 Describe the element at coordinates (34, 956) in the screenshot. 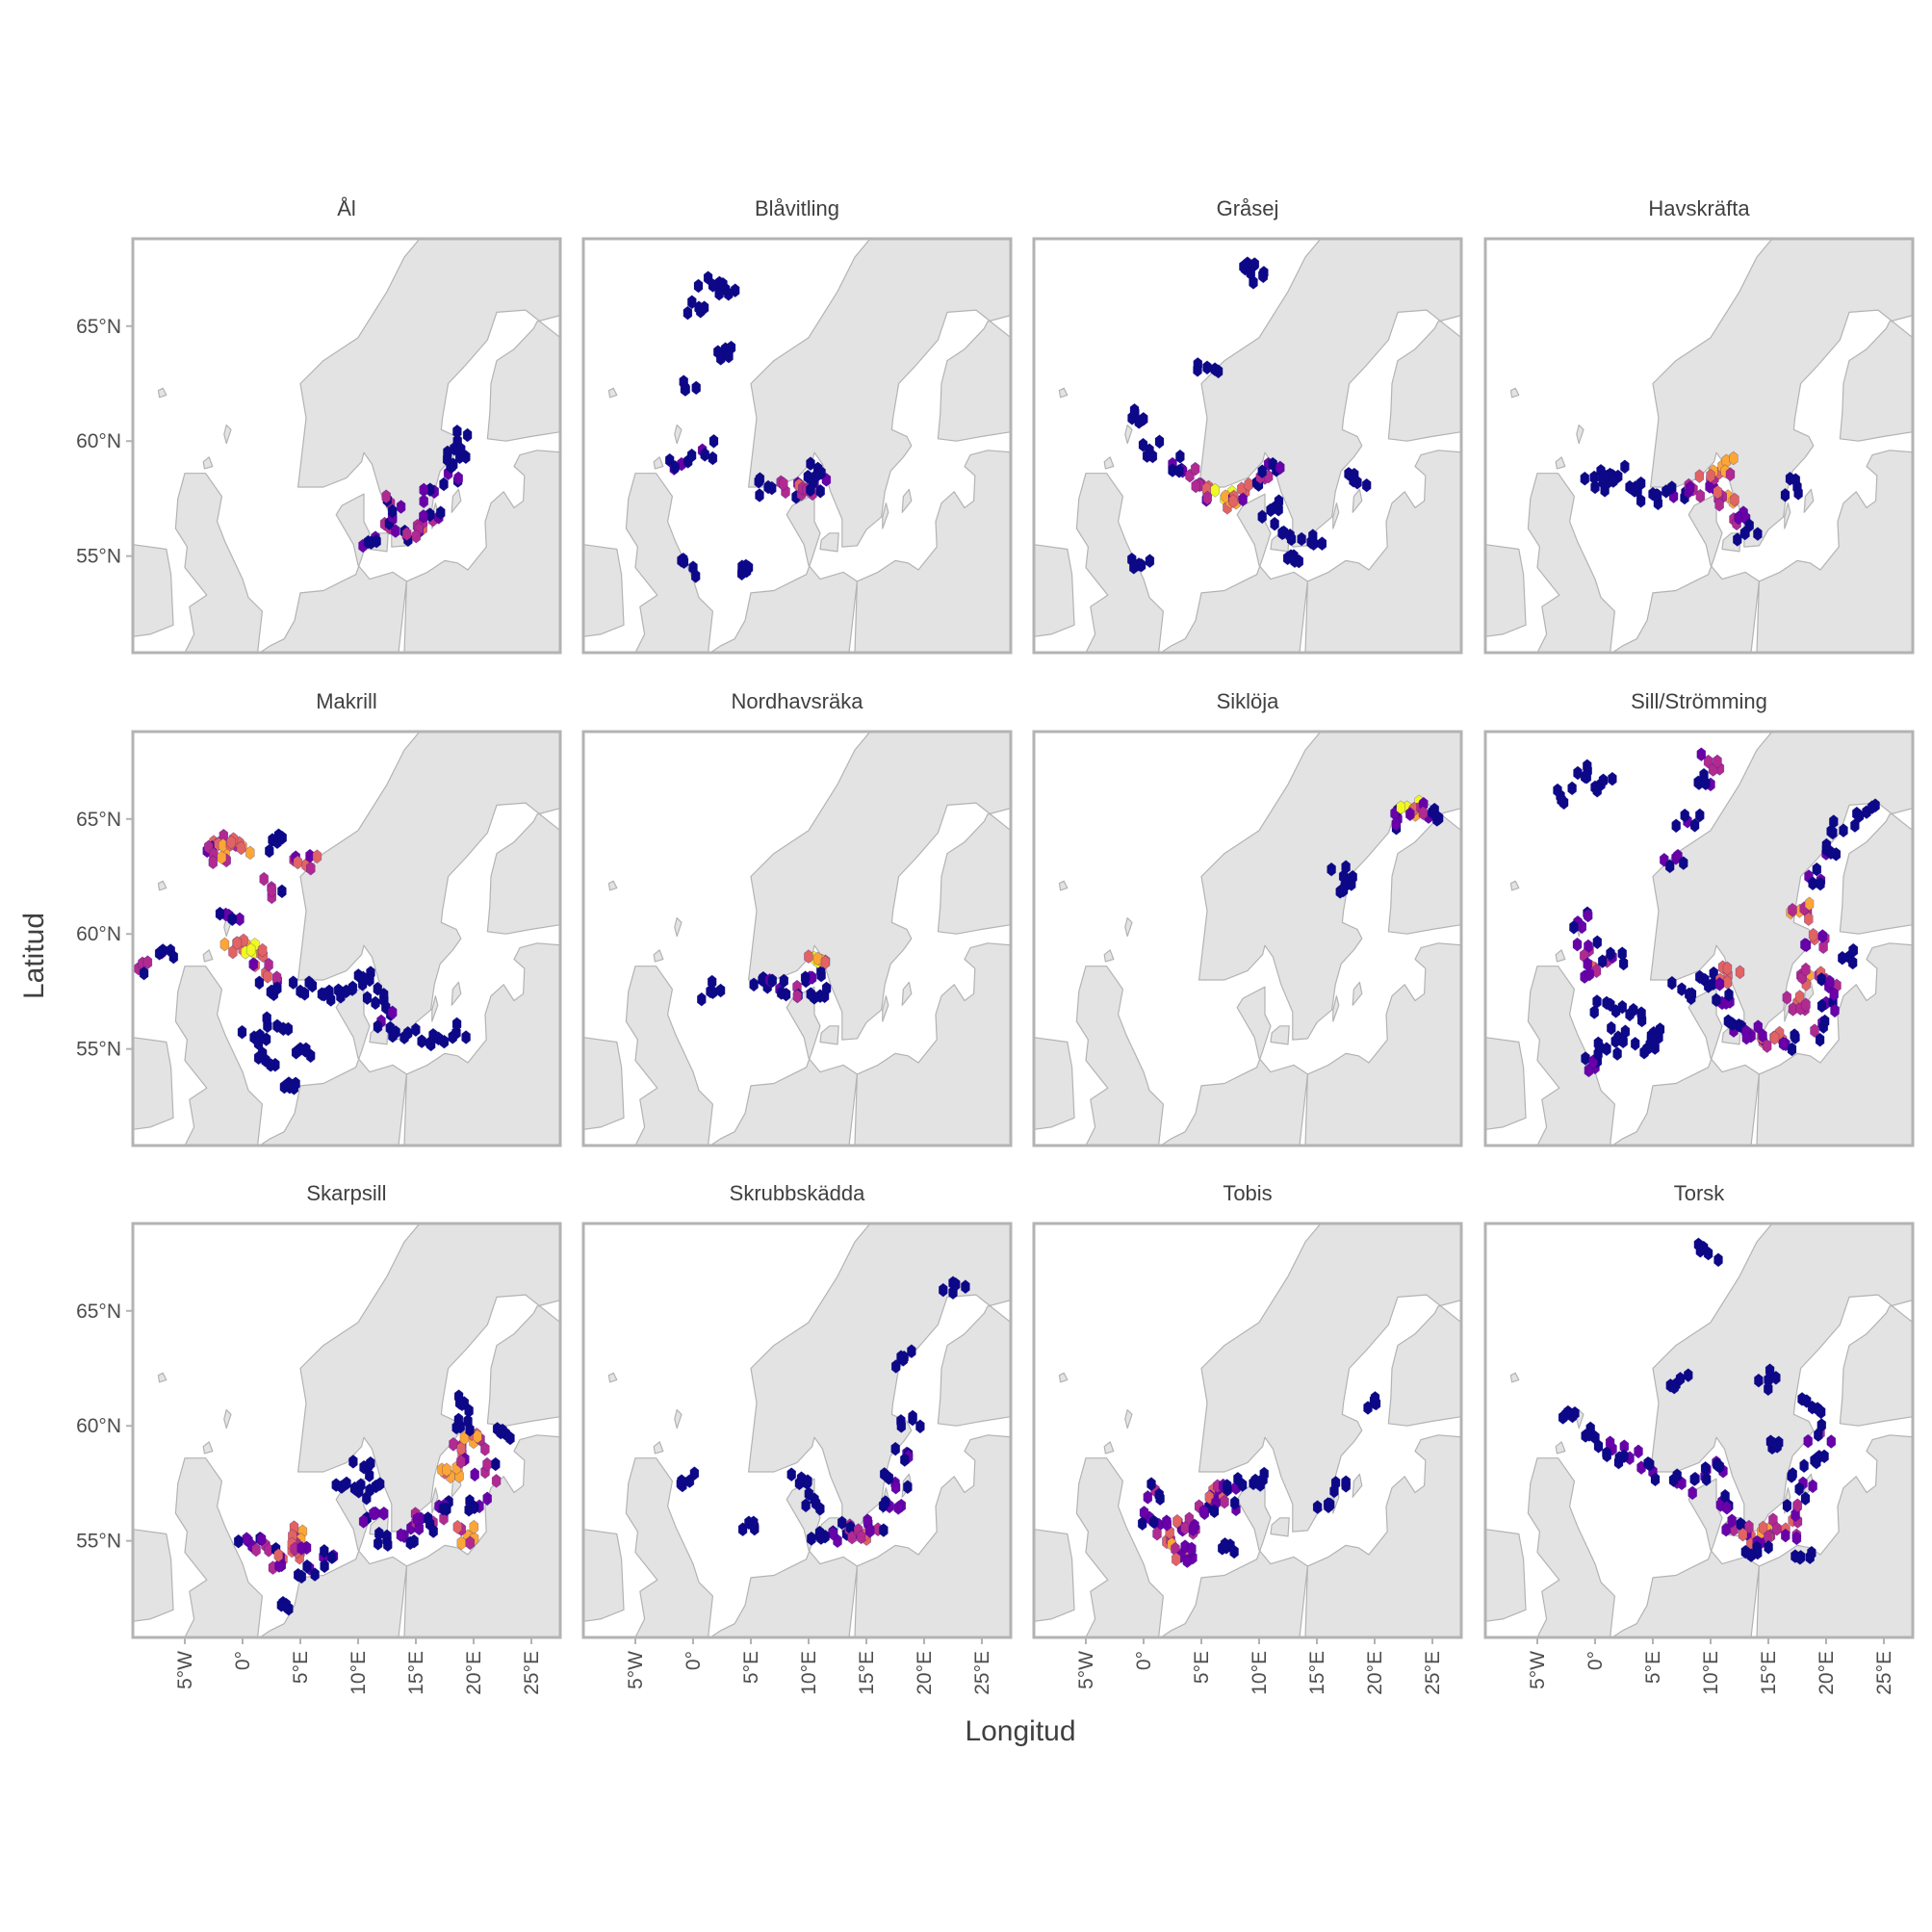

I see `y-axis-title: Latitud` at that location.